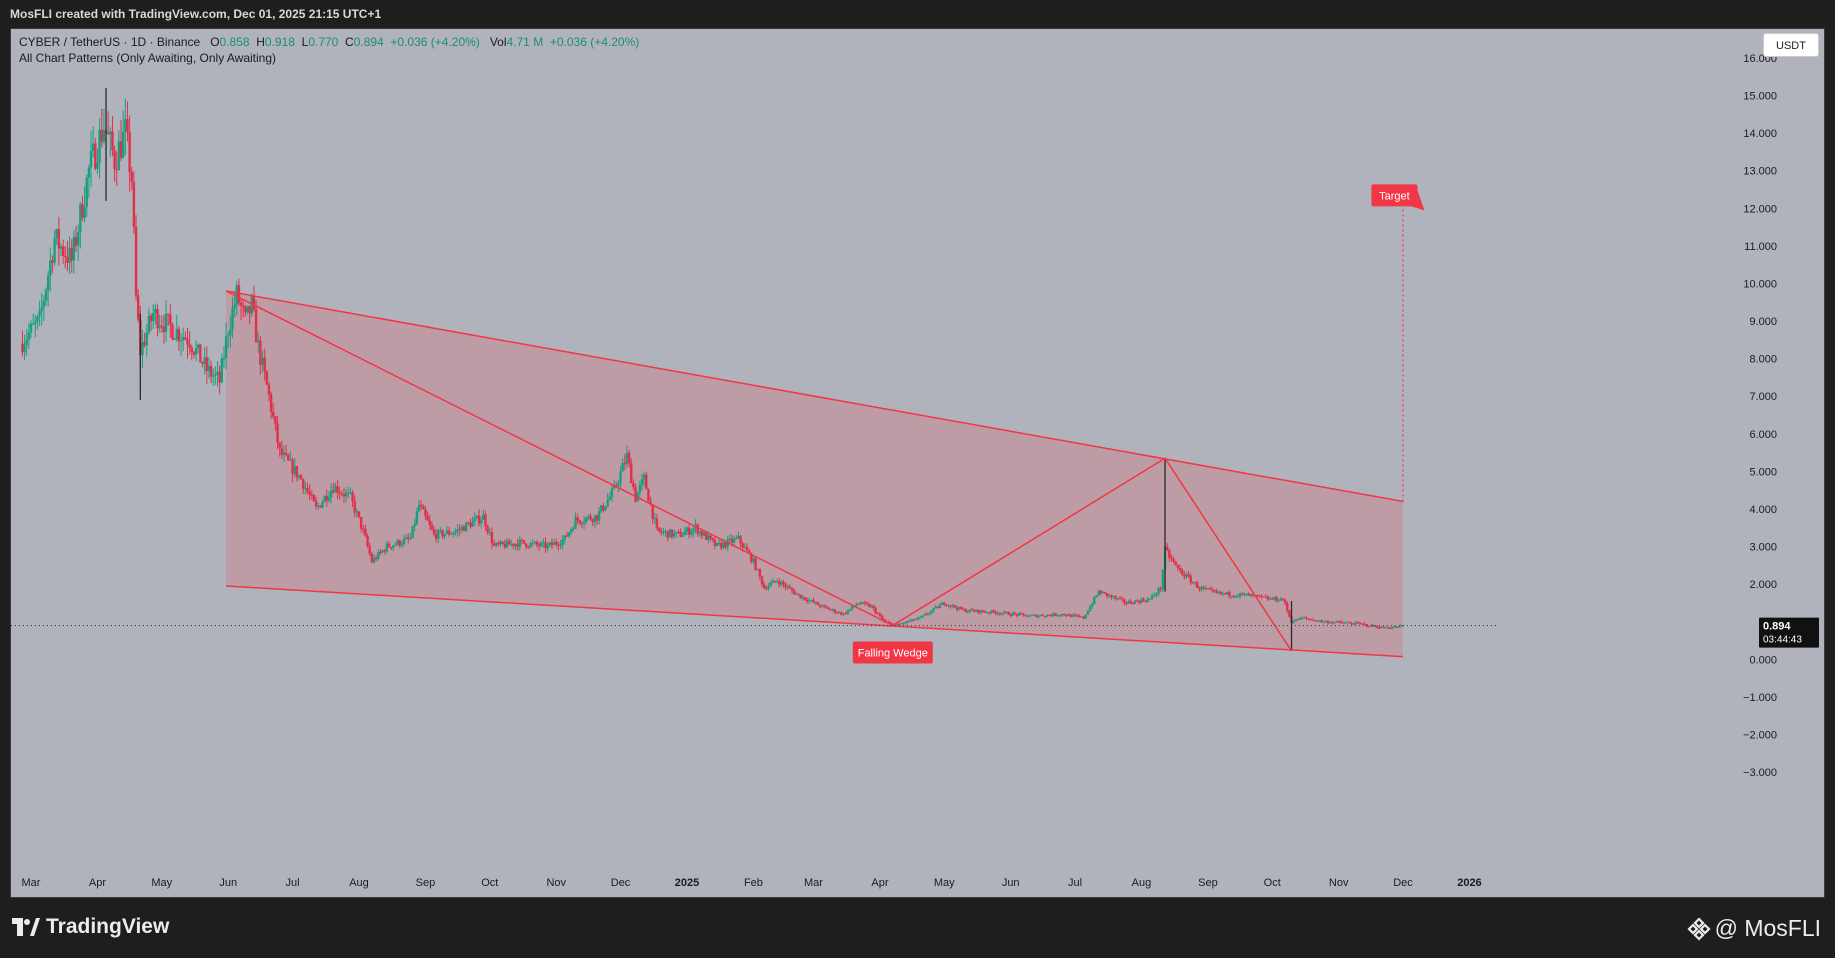  What do you see at coordinates (1763, 472) in the screenshot?
I see `y-tick-label: 5.000` at bounding box center [1763, 472].